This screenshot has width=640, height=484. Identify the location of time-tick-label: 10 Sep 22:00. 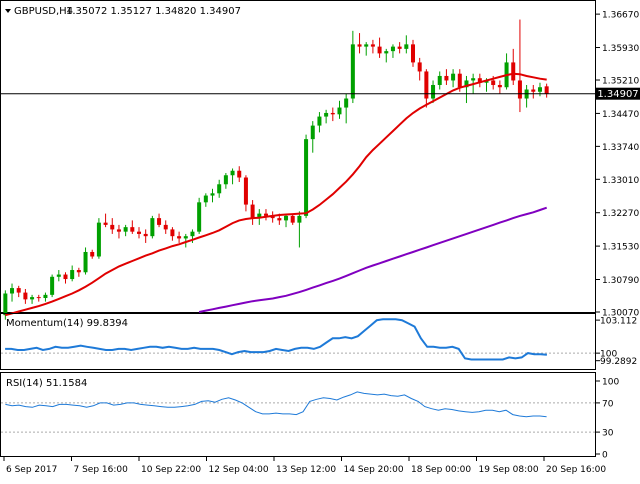
(171, 470).